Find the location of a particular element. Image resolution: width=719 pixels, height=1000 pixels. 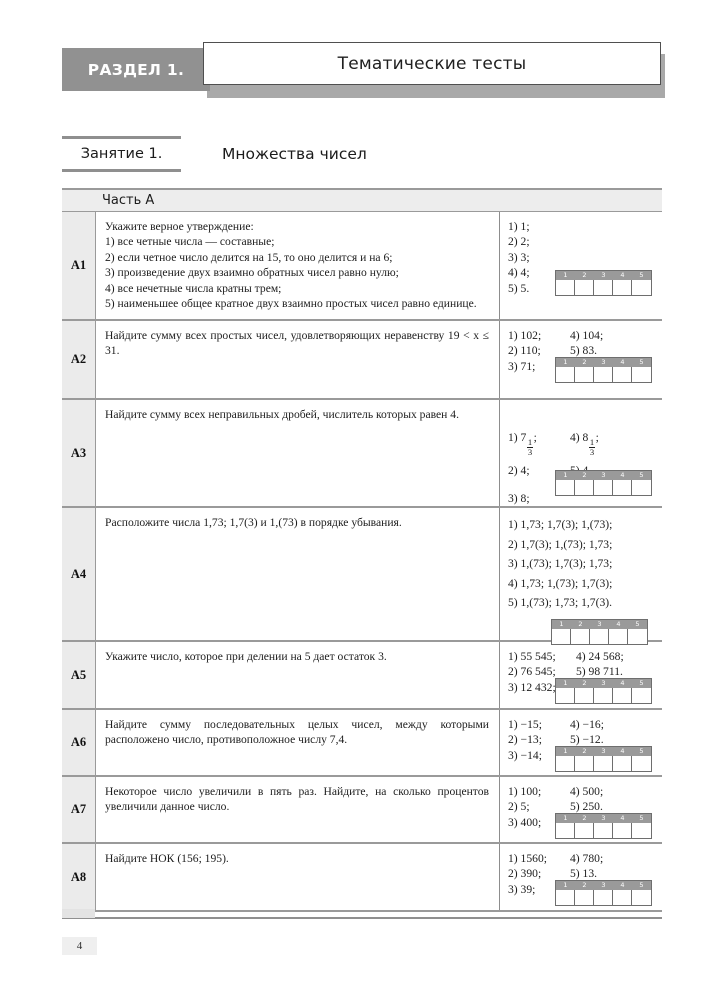

answer-option: 5) −12. is located at coordinates (587, 740).